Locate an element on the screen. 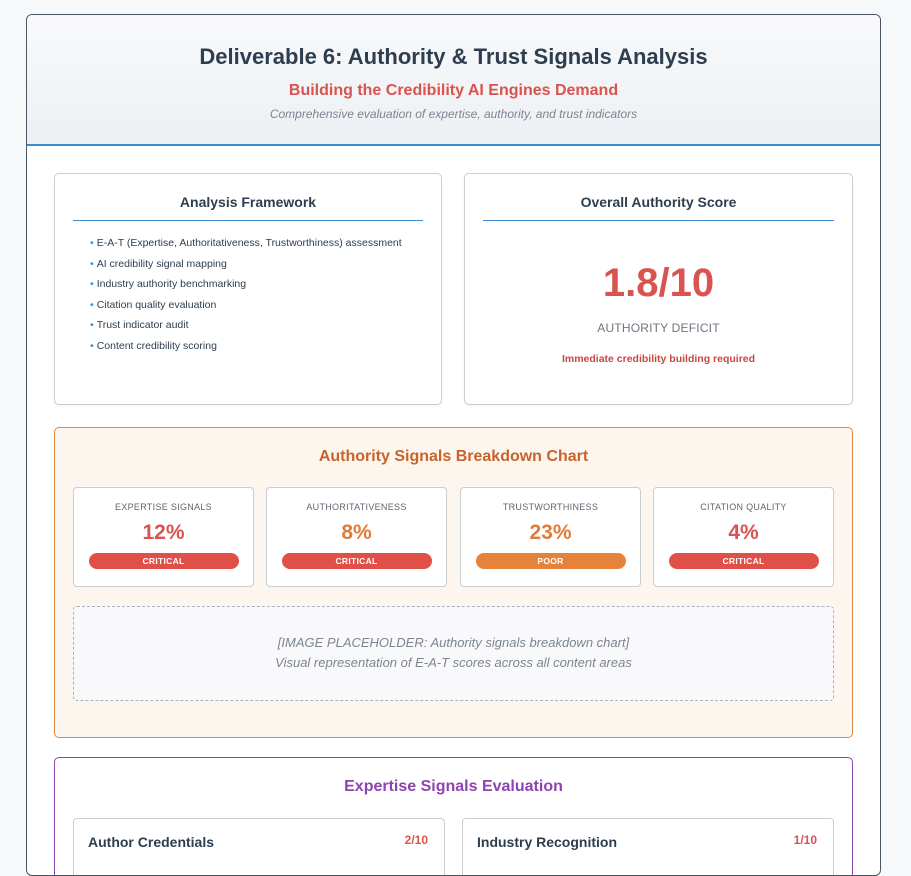  status-badge: POOR is located at coordinates (550, 561).